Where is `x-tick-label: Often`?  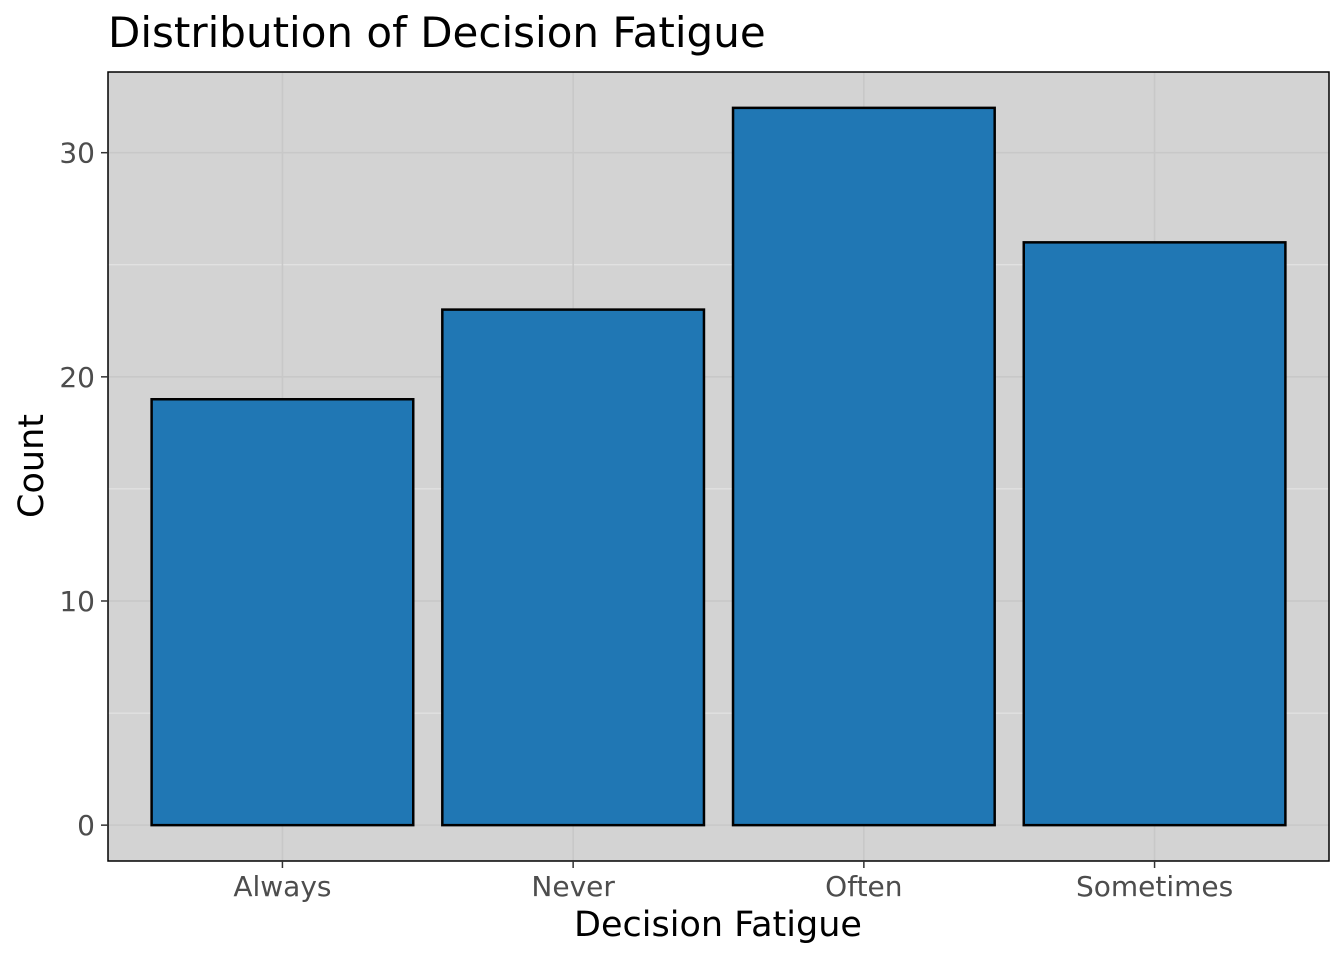 x-tick-label: Often is located at coordinates (863, 886).